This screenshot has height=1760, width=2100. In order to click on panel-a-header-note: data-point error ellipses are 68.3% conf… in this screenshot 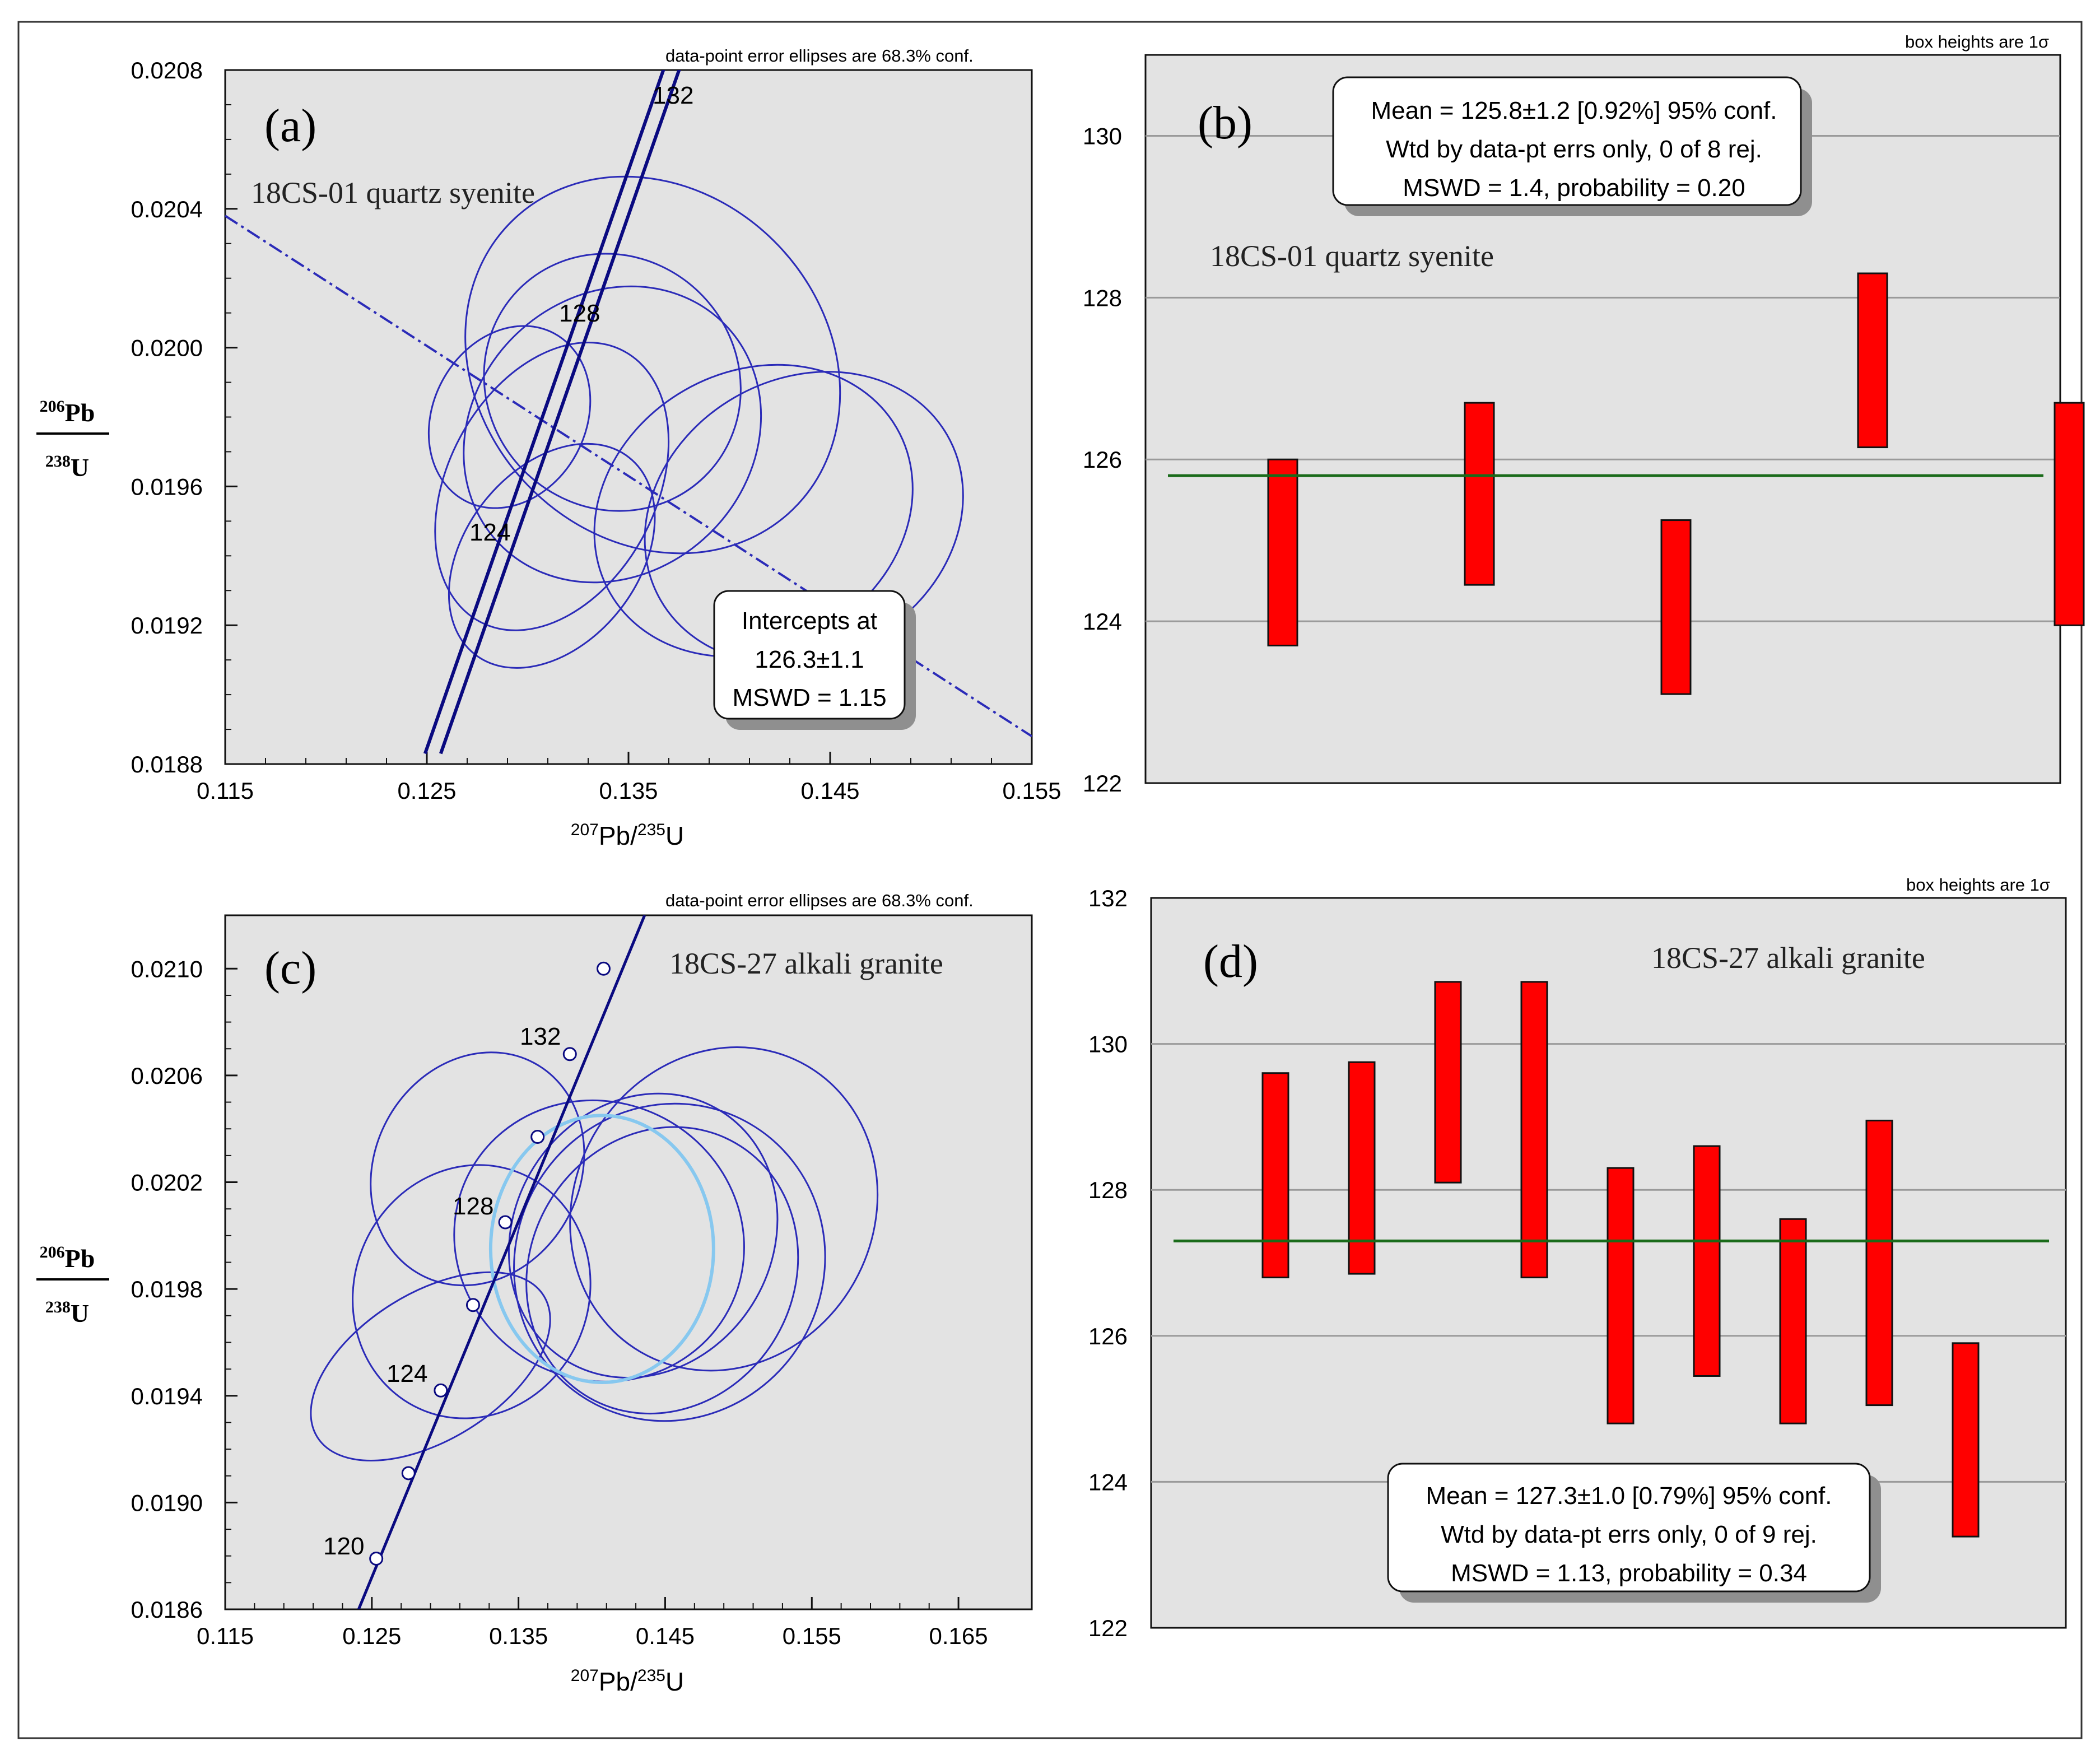, I will do `click(820, 56)`.